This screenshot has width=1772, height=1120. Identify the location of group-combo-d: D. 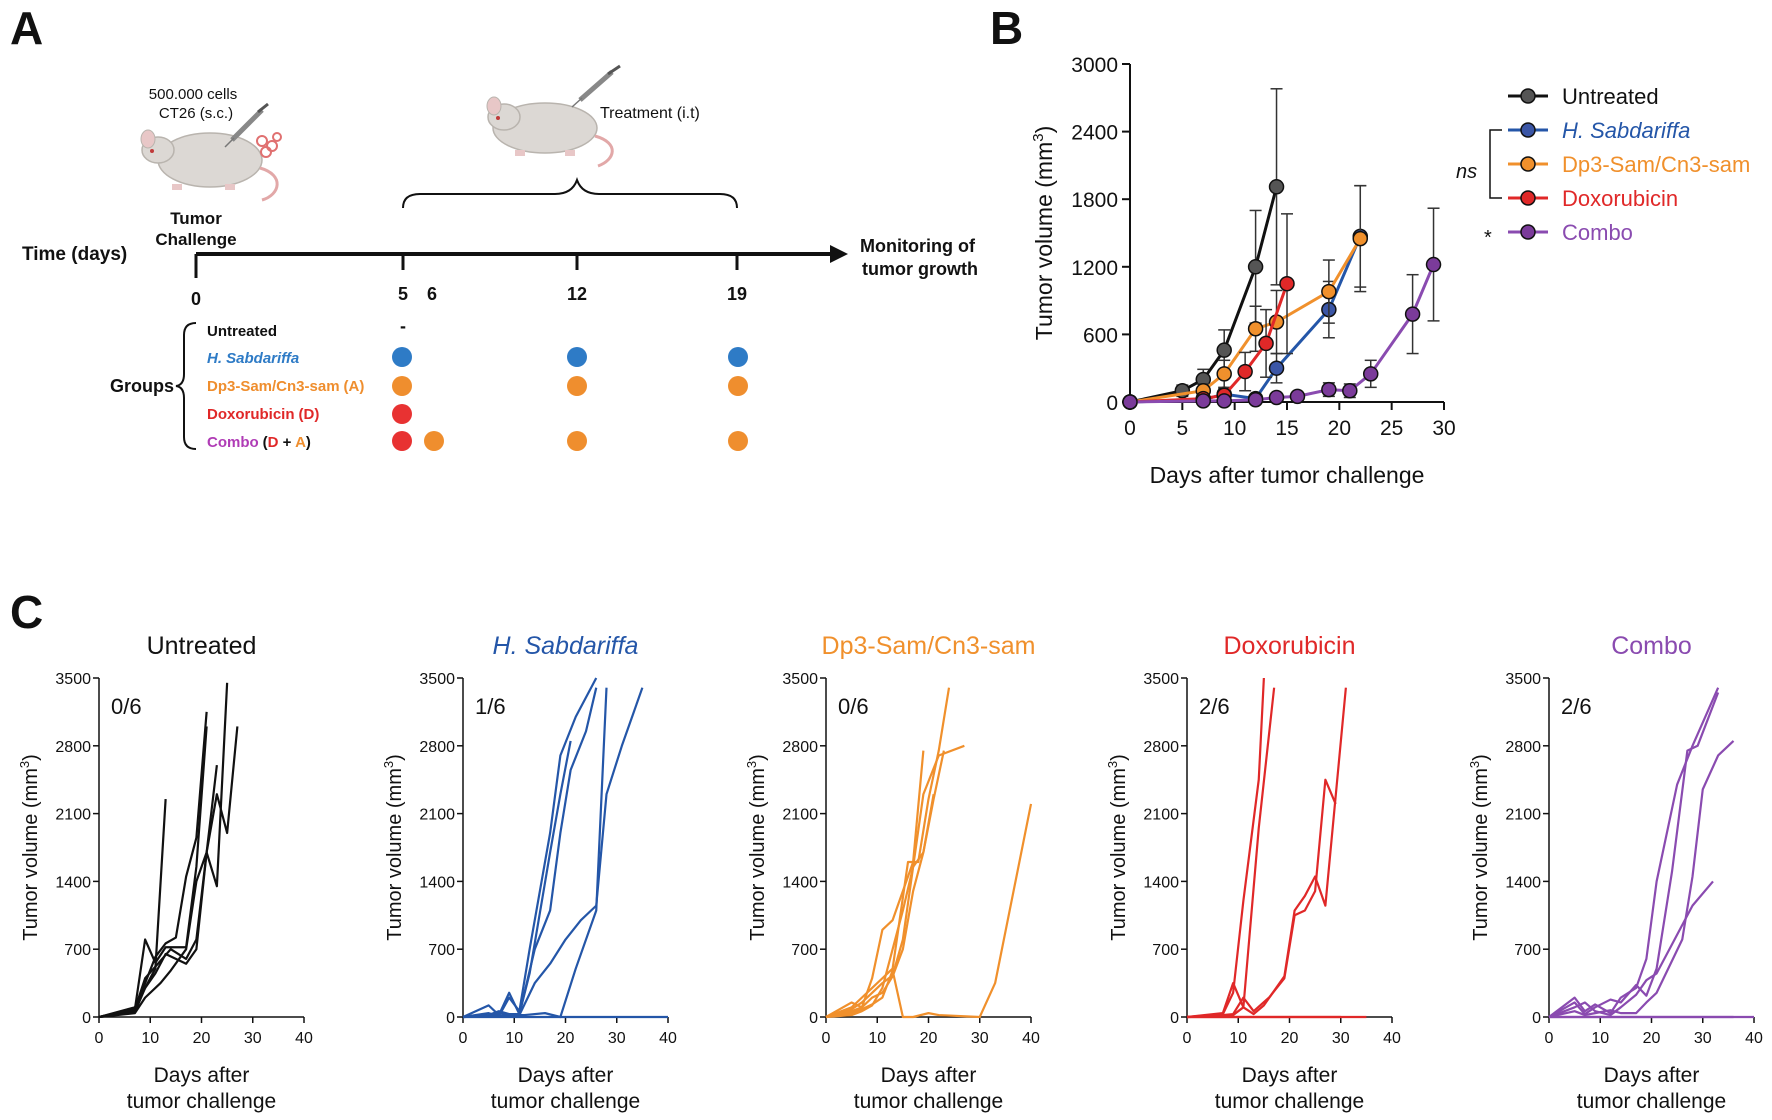
(273, 442).